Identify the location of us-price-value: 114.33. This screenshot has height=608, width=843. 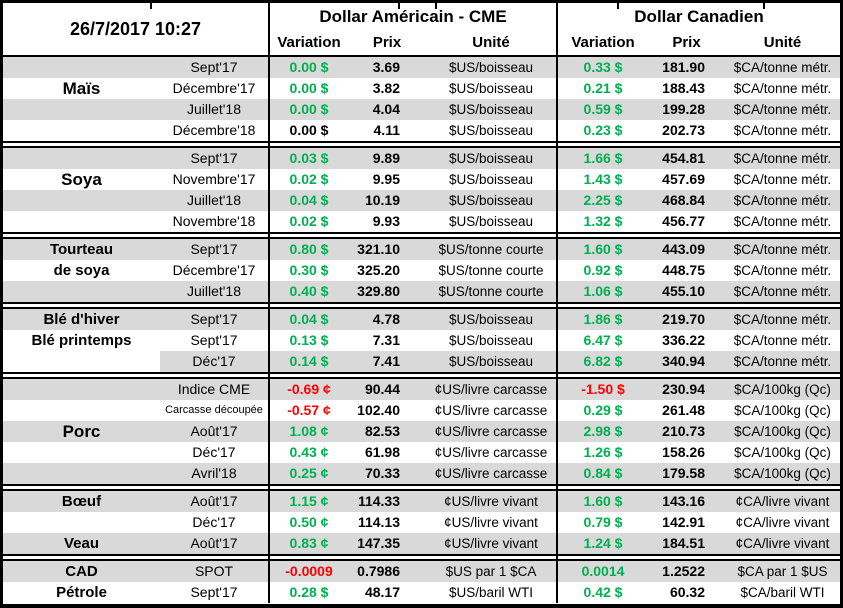
(378, 501).